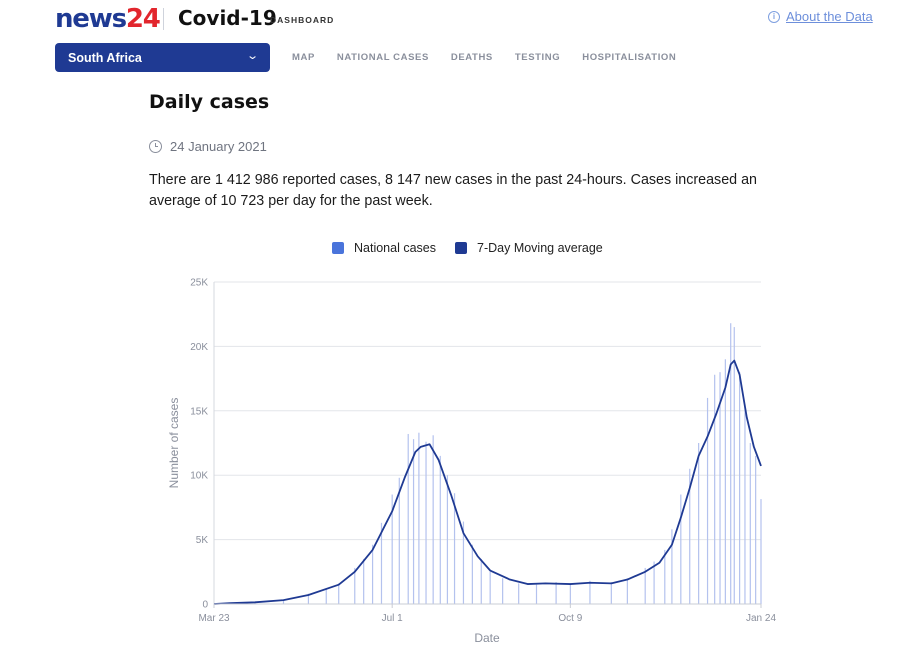 The image size is (919, 671). Describe the element at coordinates (162, 57) in the screenshot. I see `country-select: South Africa ⌄` at that location.